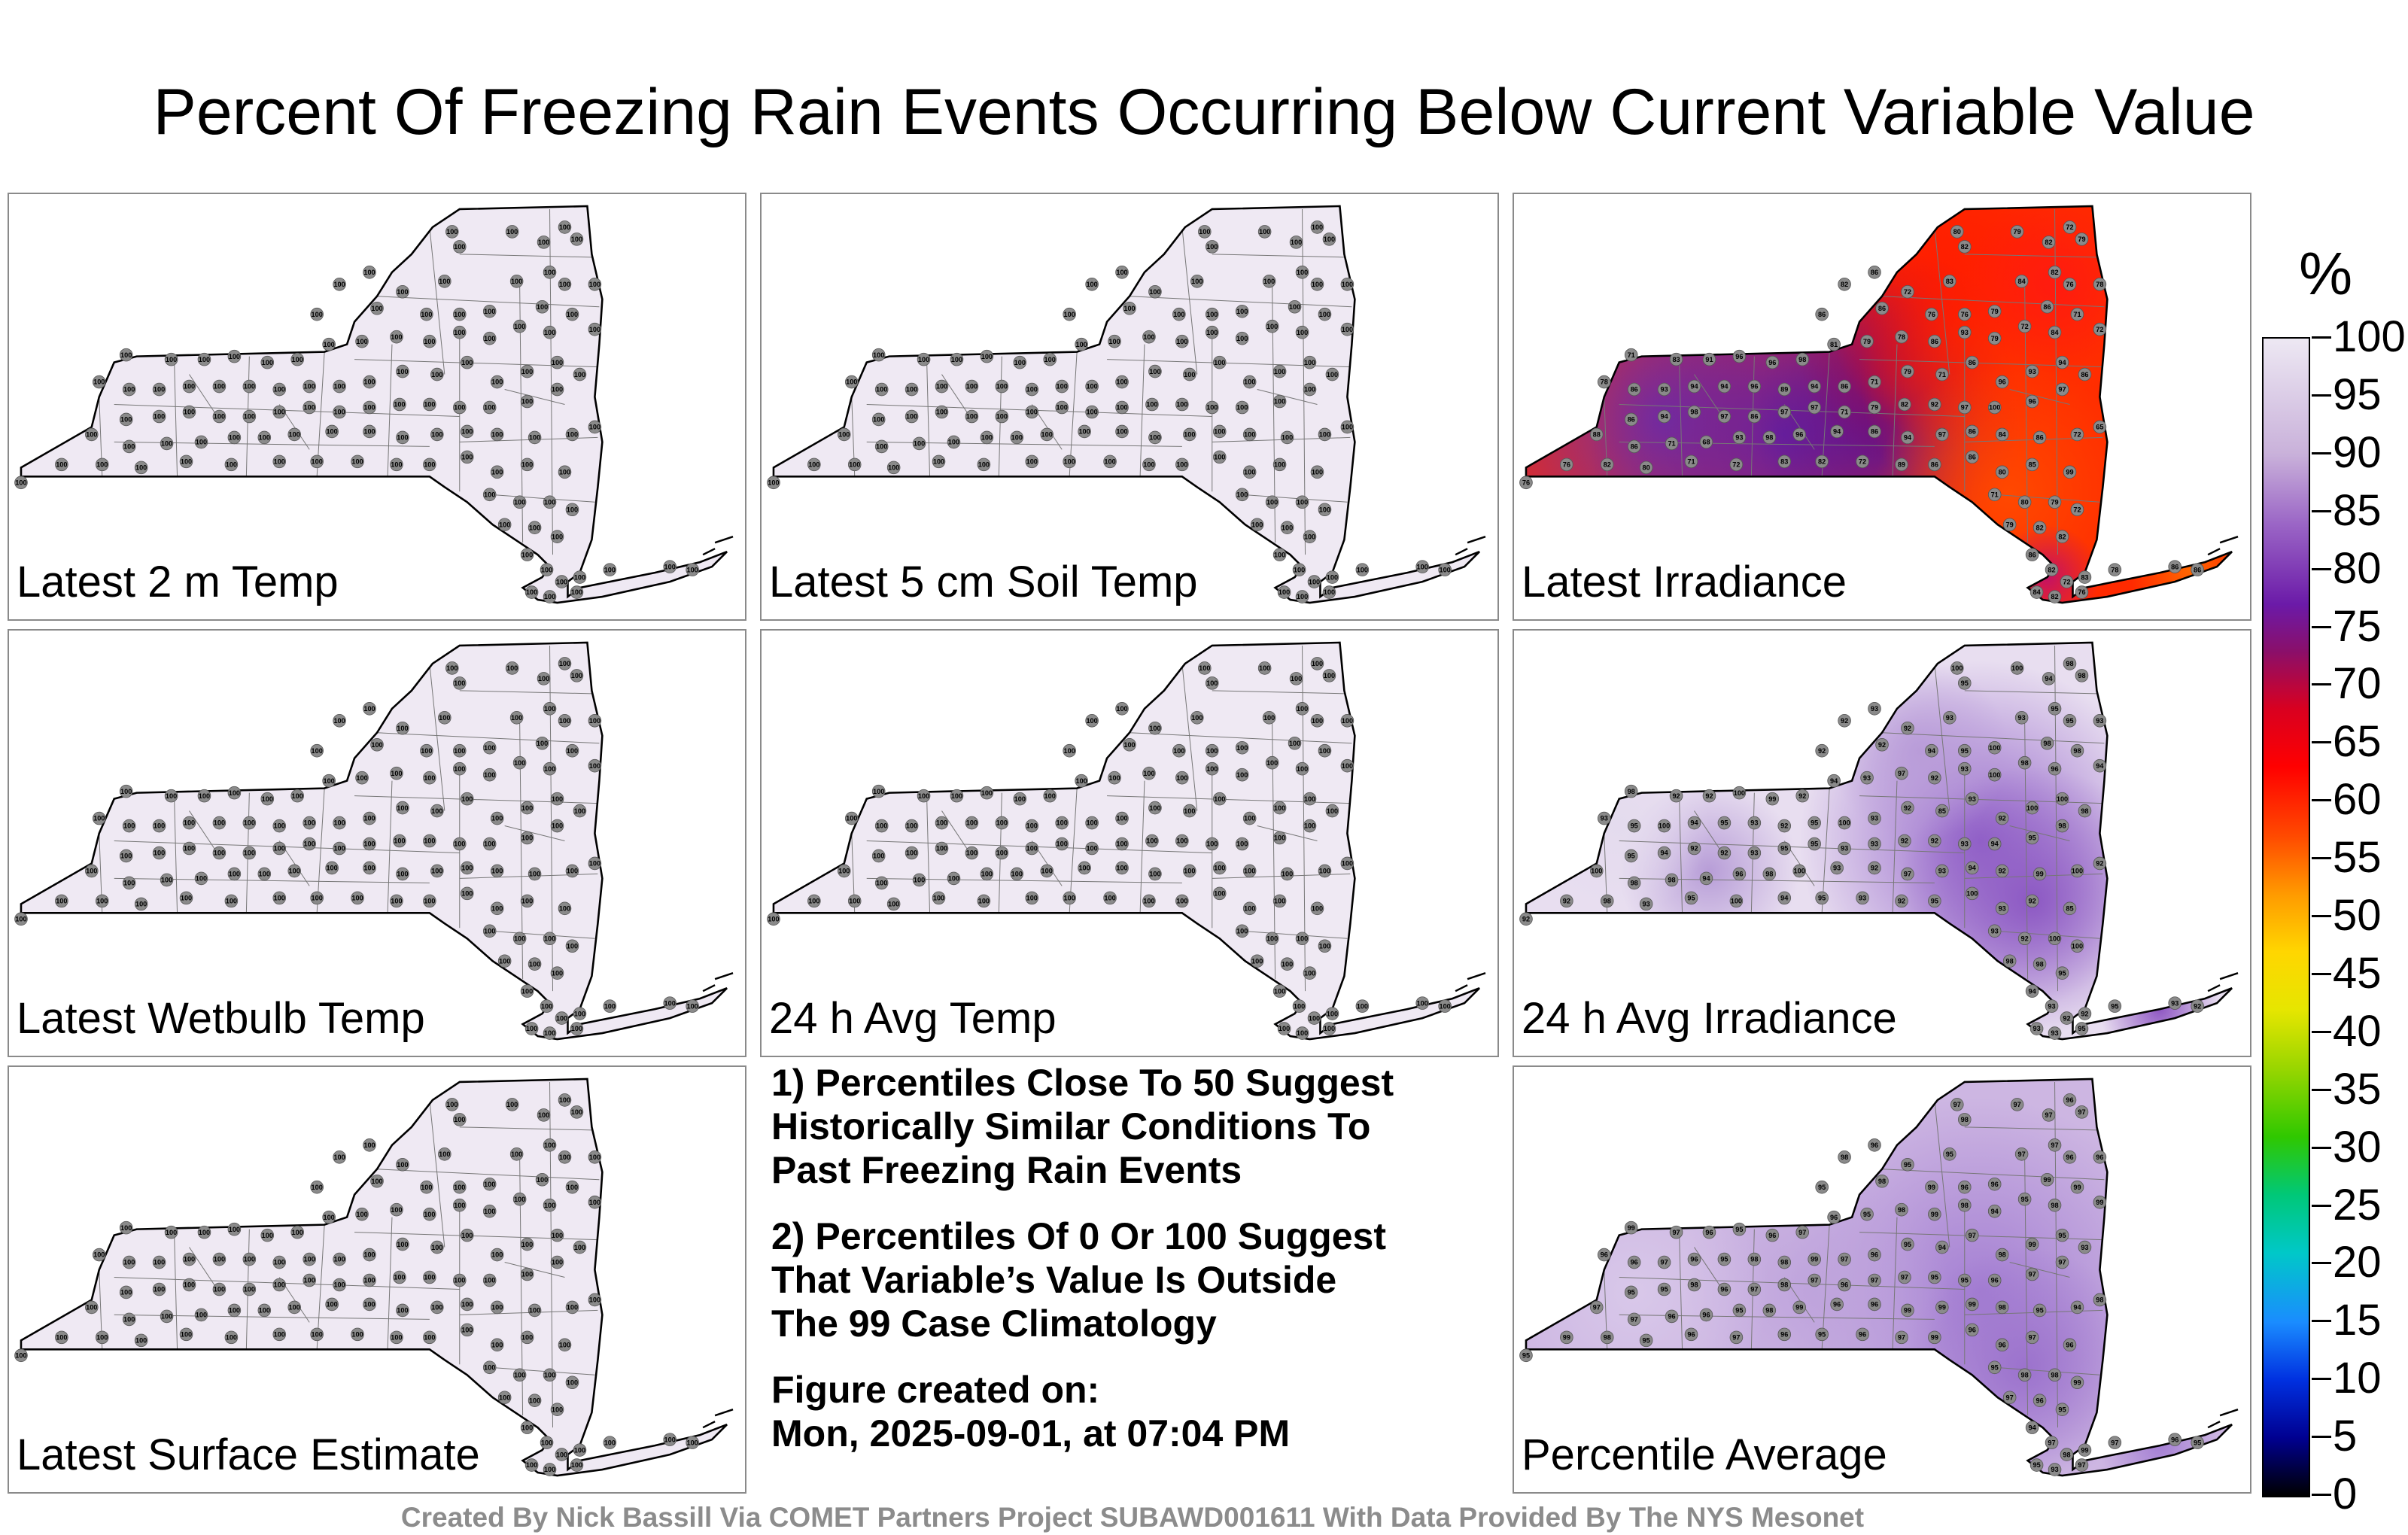 The height and width of the screenshot is (1535, 2408). What do you see at coordinates (1631, 791) in the screenshot?
I see `station-value: 98` at bounding box center [1631, 791].